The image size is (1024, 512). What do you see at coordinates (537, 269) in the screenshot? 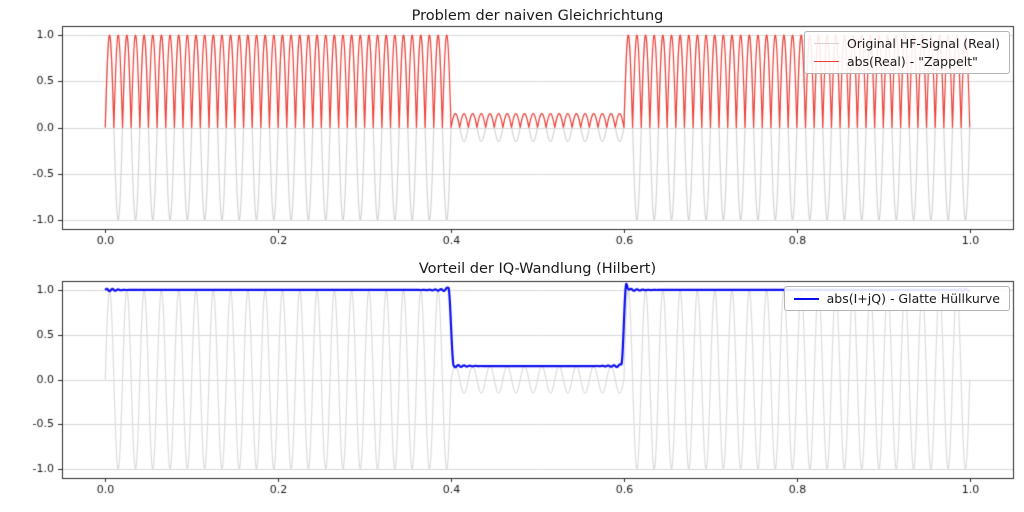
I see `bottom-plot-title: Vorteil der IQ-Wandlung (Hilbert)` at bounding box center [537, 269].